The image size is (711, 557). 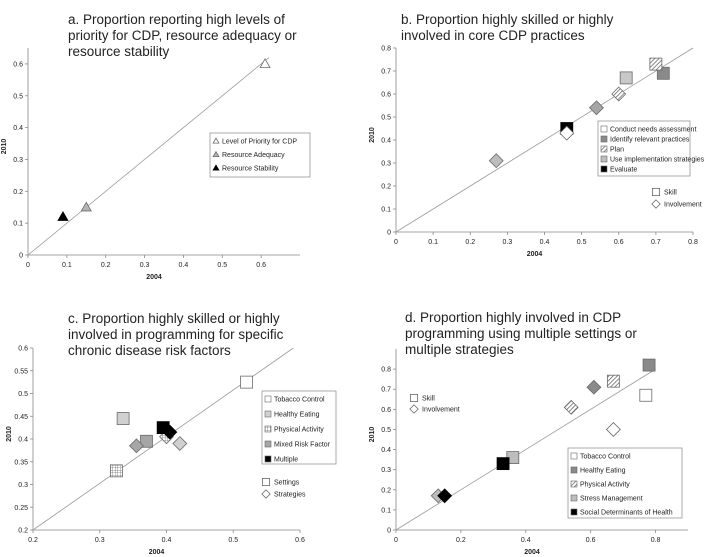 I want to click on reference-line, so click(x=148, y=156).